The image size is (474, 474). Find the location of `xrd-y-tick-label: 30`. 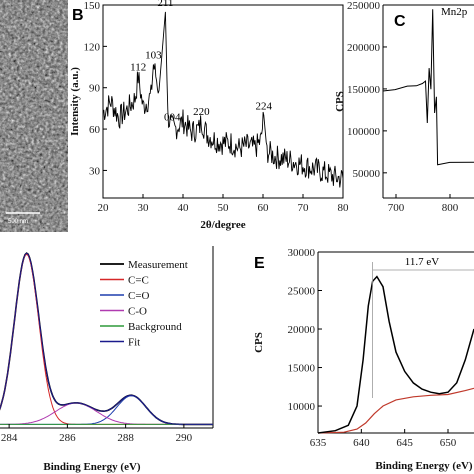

xrd-y-tick-label: 30 is located at coordinates (95, 171).